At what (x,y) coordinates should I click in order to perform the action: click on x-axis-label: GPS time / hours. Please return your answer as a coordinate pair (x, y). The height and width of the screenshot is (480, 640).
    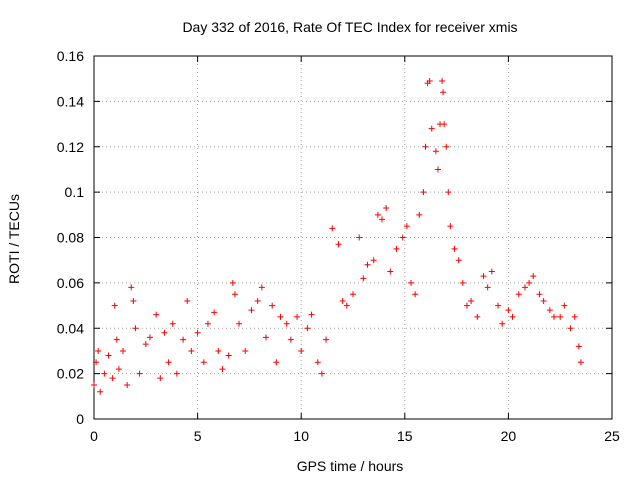
    Looking at the image, I should click on (350, 466).